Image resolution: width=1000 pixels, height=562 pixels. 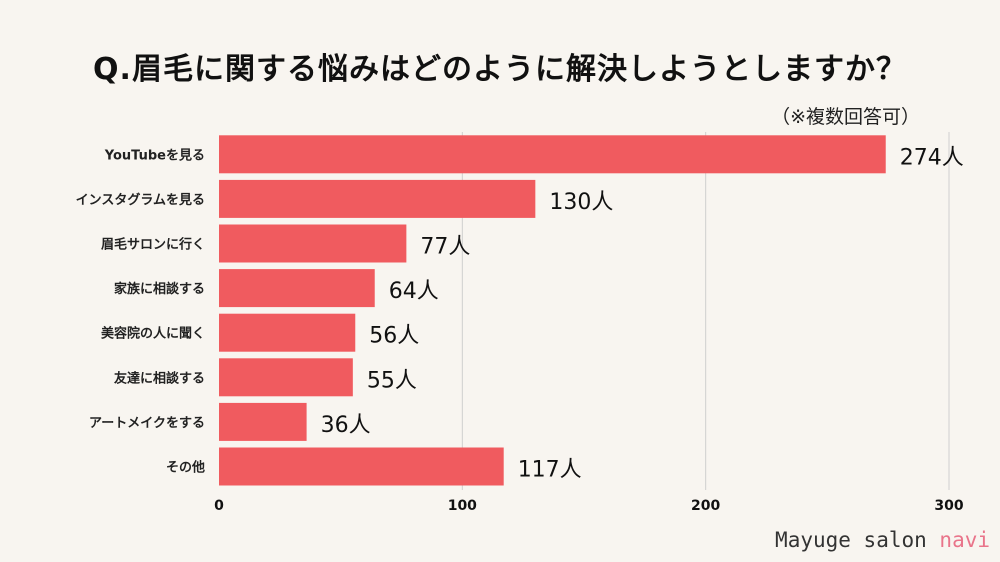 What do you see at coordinates (185, 468) in the screenshot?
I see `category-label: その他` at bounding box center [185, 468].